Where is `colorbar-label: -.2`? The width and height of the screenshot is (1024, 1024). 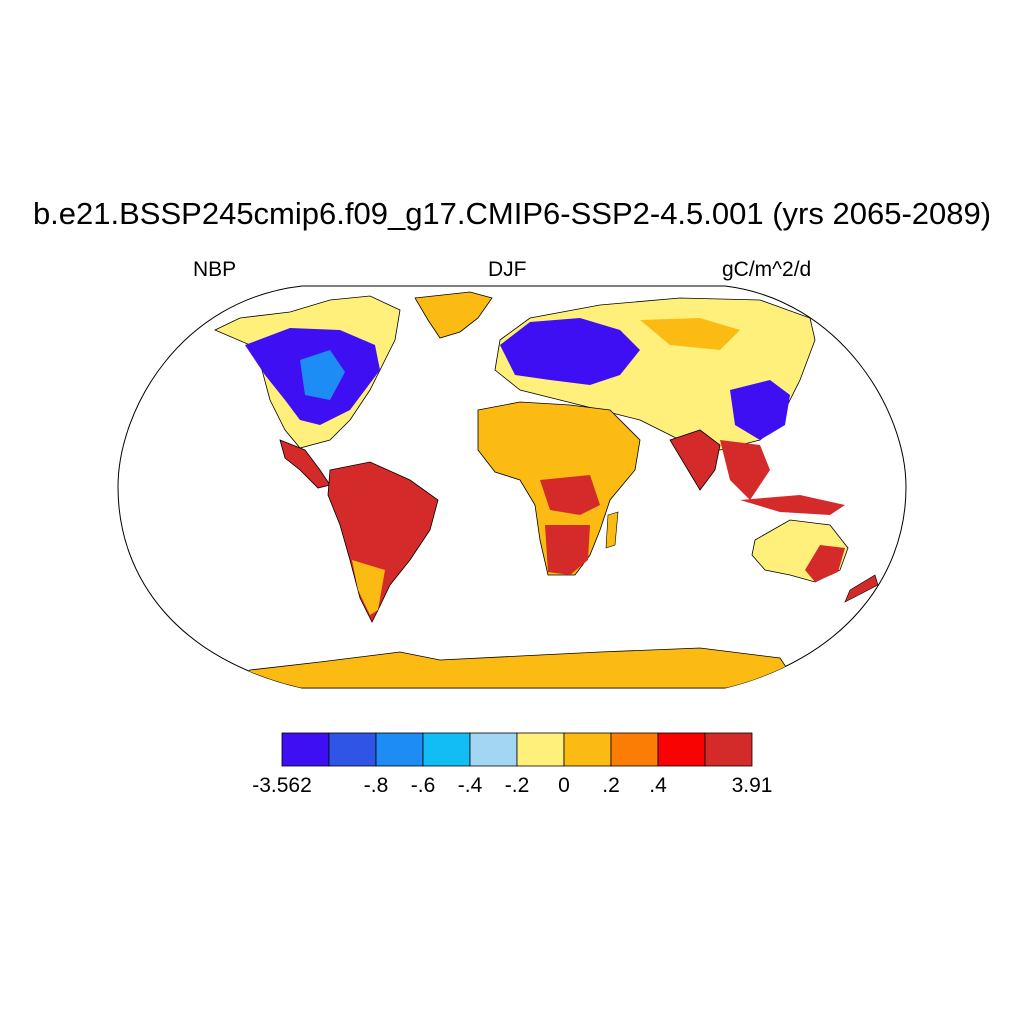
colorbar-label: -.2 is located at coordinates (517, 785).